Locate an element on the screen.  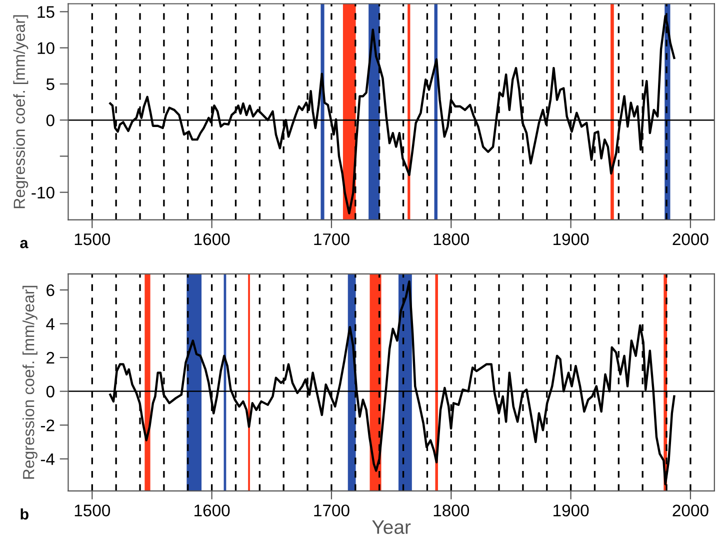
y-tick-label: 2 is located at coordinates (50, 358).